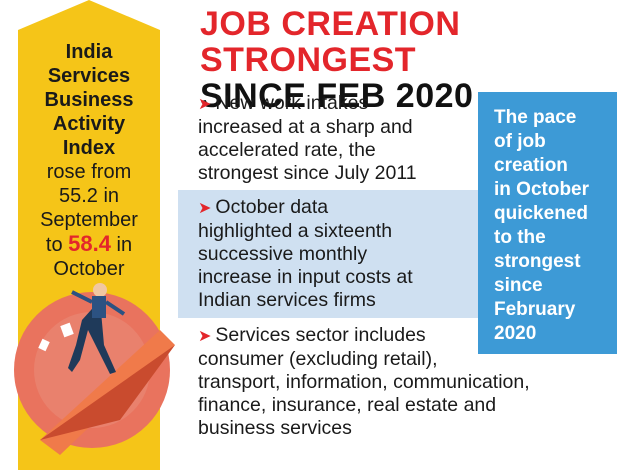  What do you see at coordinates (542, 189) in the screenshot?
I see `callout-line: in October` at bounding box center [542, 189].